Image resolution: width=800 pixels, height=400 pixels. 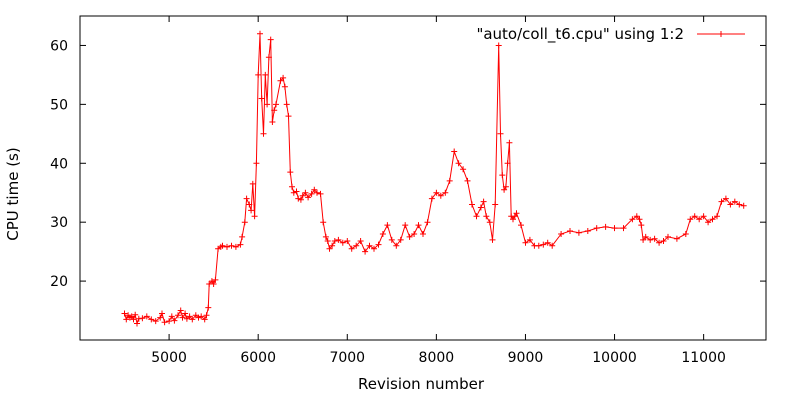 I want to click on x-tick-label: 5000, so click(x=169, y=358).